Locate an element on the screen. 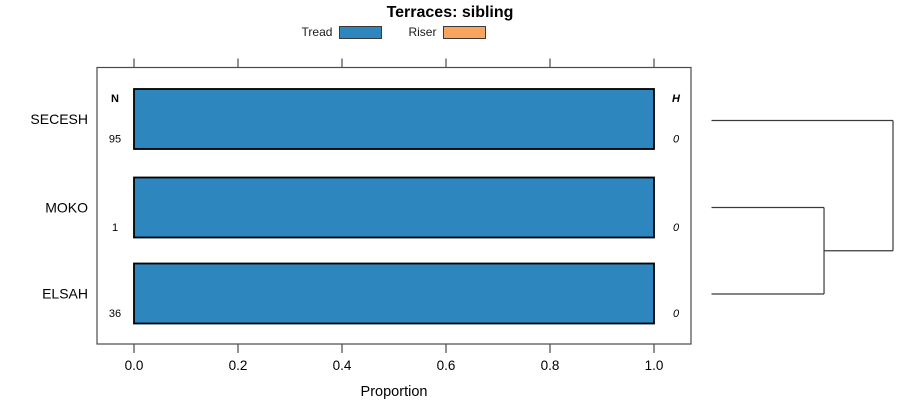 This screenshot has width=900, height=420. row-label-elsah: ELSAH is located at coordinates (65, 294).